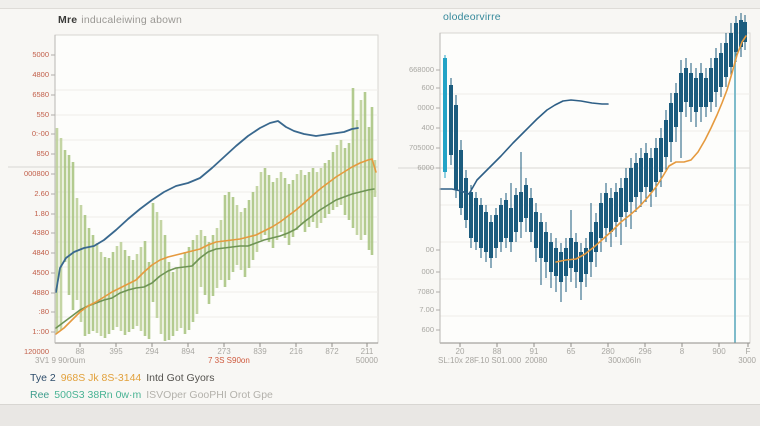 This screenshot has width=760, height=426. I want to click on left-x-tick-label: 395, so click(116, 351).